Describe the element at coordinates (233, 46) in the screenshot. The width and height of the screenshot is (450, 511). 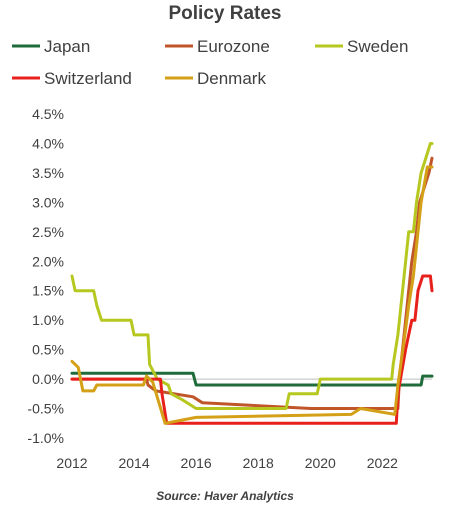
I see `legend-label-eurozone: Eurozone` at that location.